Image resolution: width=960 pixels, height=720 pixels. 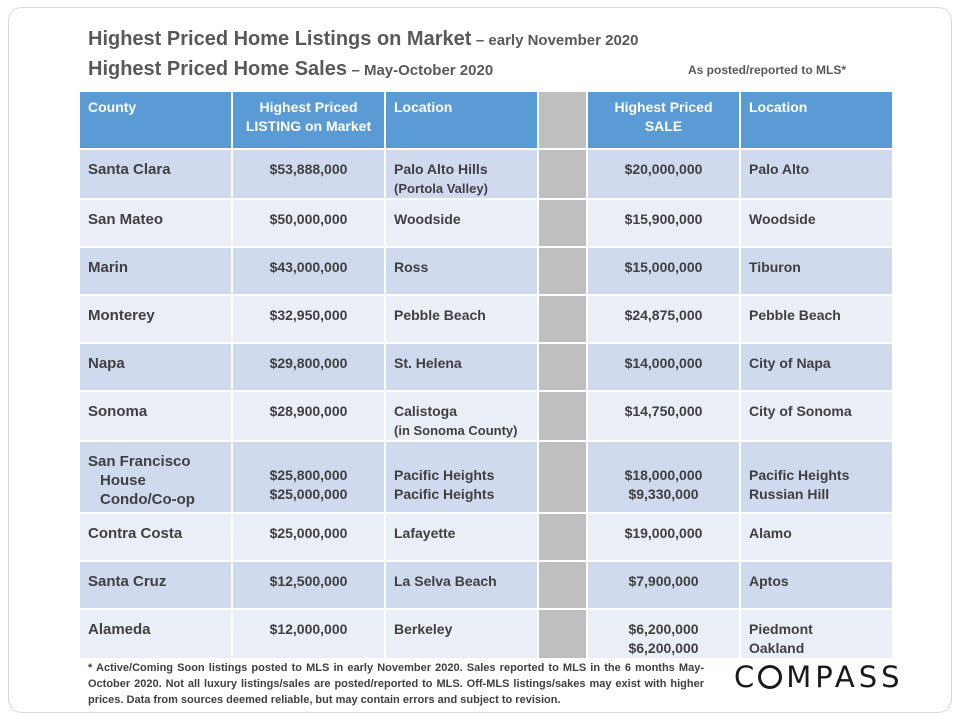 What do you see at coordinates (461, 271) in the screenshot?
I see `listing-location-cell: Ross` at bounding box center [461, 271].